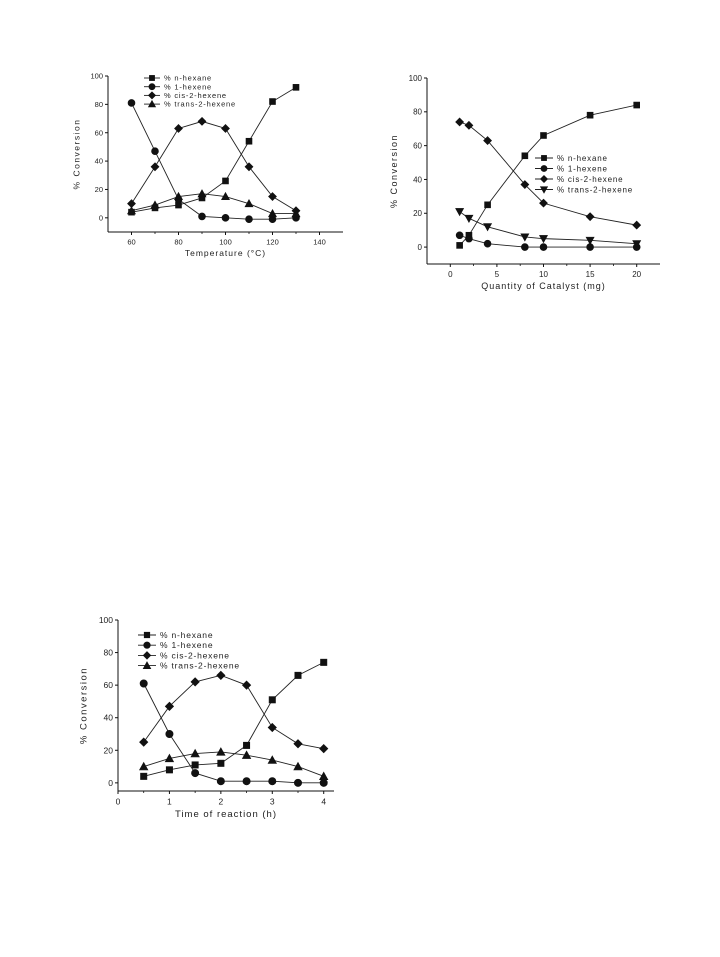 The height and width of the screenshot is (957, 720). I want to click on x-tick-label: 100, so click(225, 242).